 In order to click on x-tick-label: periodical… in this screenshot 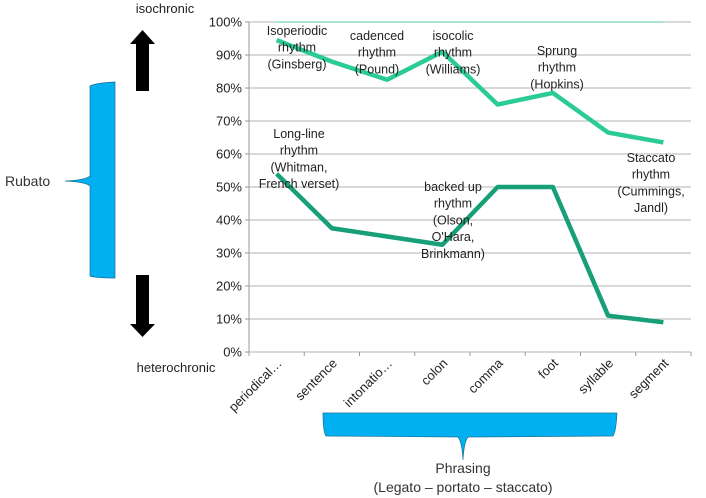, I will do `click(255, 385)`.